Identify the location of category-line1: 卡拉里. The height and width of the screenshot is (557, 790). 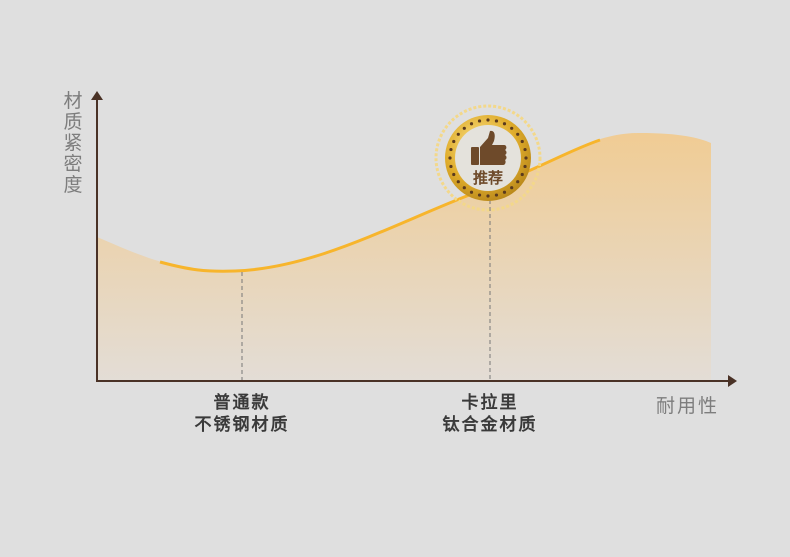
(490, 403).